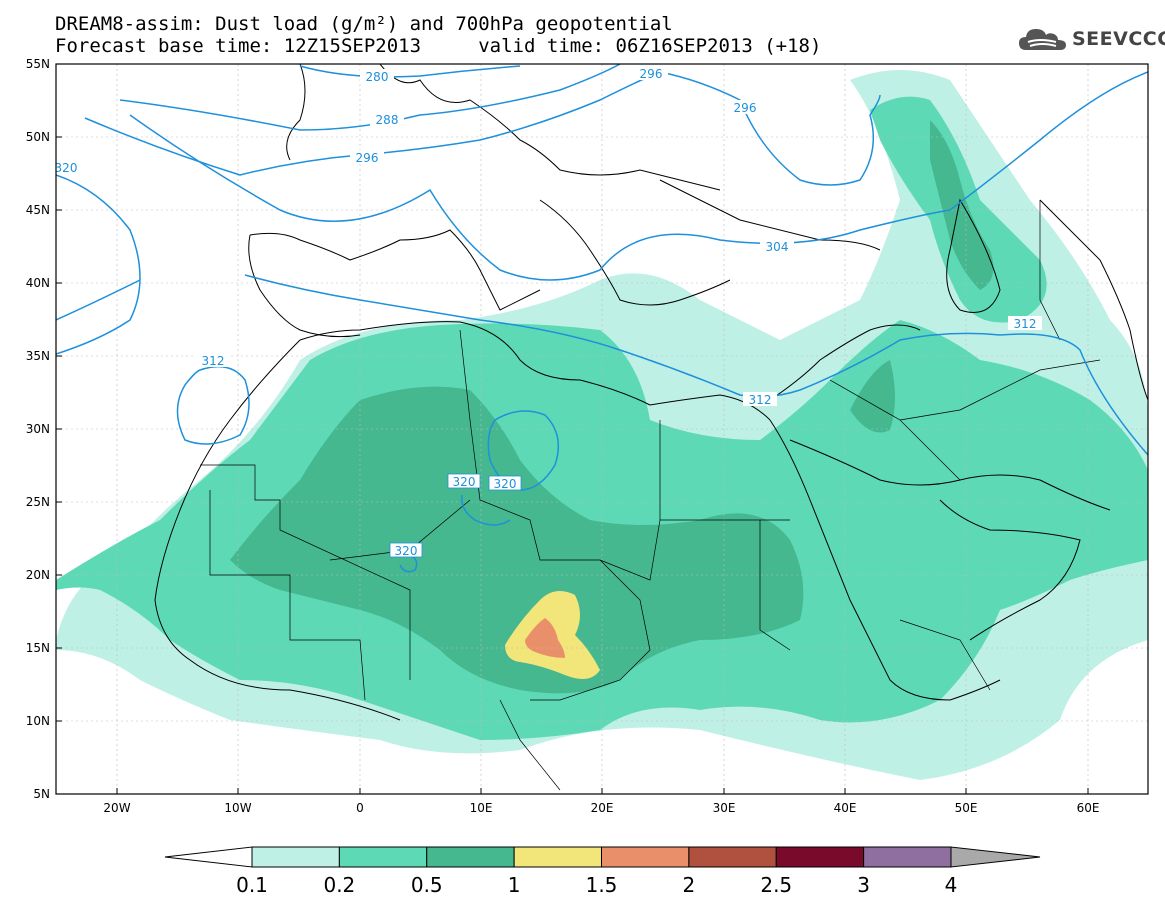  What do you see at coordinates (38, 721) in the screenshot?
I see `lat-label: 10N` at bounding box center [38, 721].